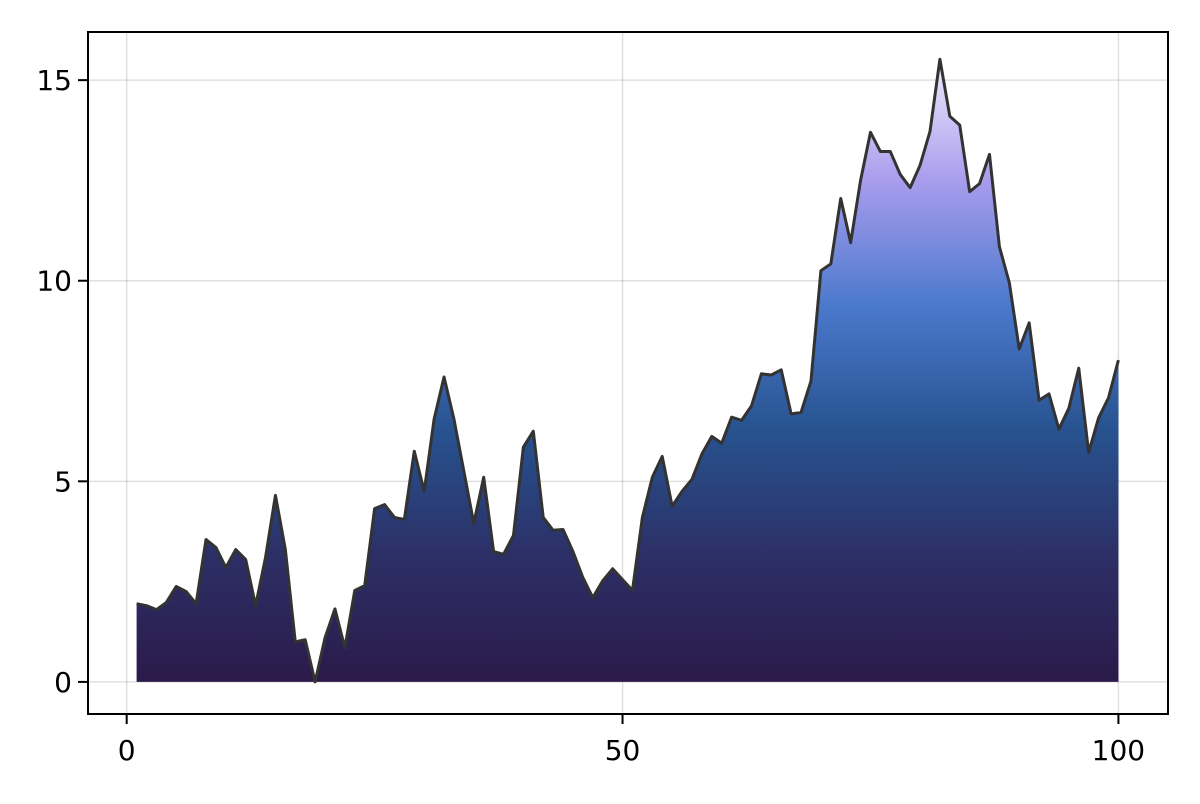 The image size is (1200, 804). I want to click on y-tick-label: 15, so click(54, 80).